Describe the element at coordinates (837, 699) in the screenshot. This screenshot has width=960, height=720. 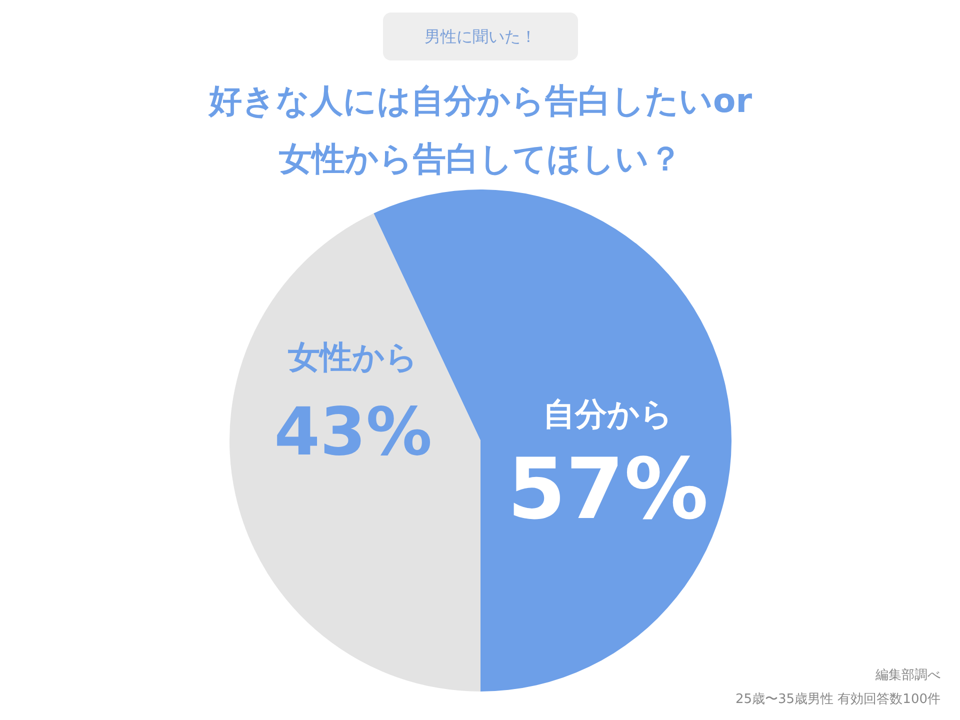
I see `text: 25歳〜35歳男性 有効回答数100件` at that location.